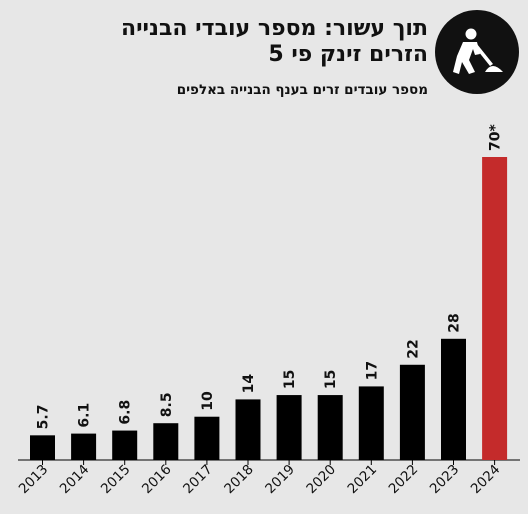 This screenshot has height=514, width=528. I want to click on value-label-2015: 6.8, so click(126, 412).